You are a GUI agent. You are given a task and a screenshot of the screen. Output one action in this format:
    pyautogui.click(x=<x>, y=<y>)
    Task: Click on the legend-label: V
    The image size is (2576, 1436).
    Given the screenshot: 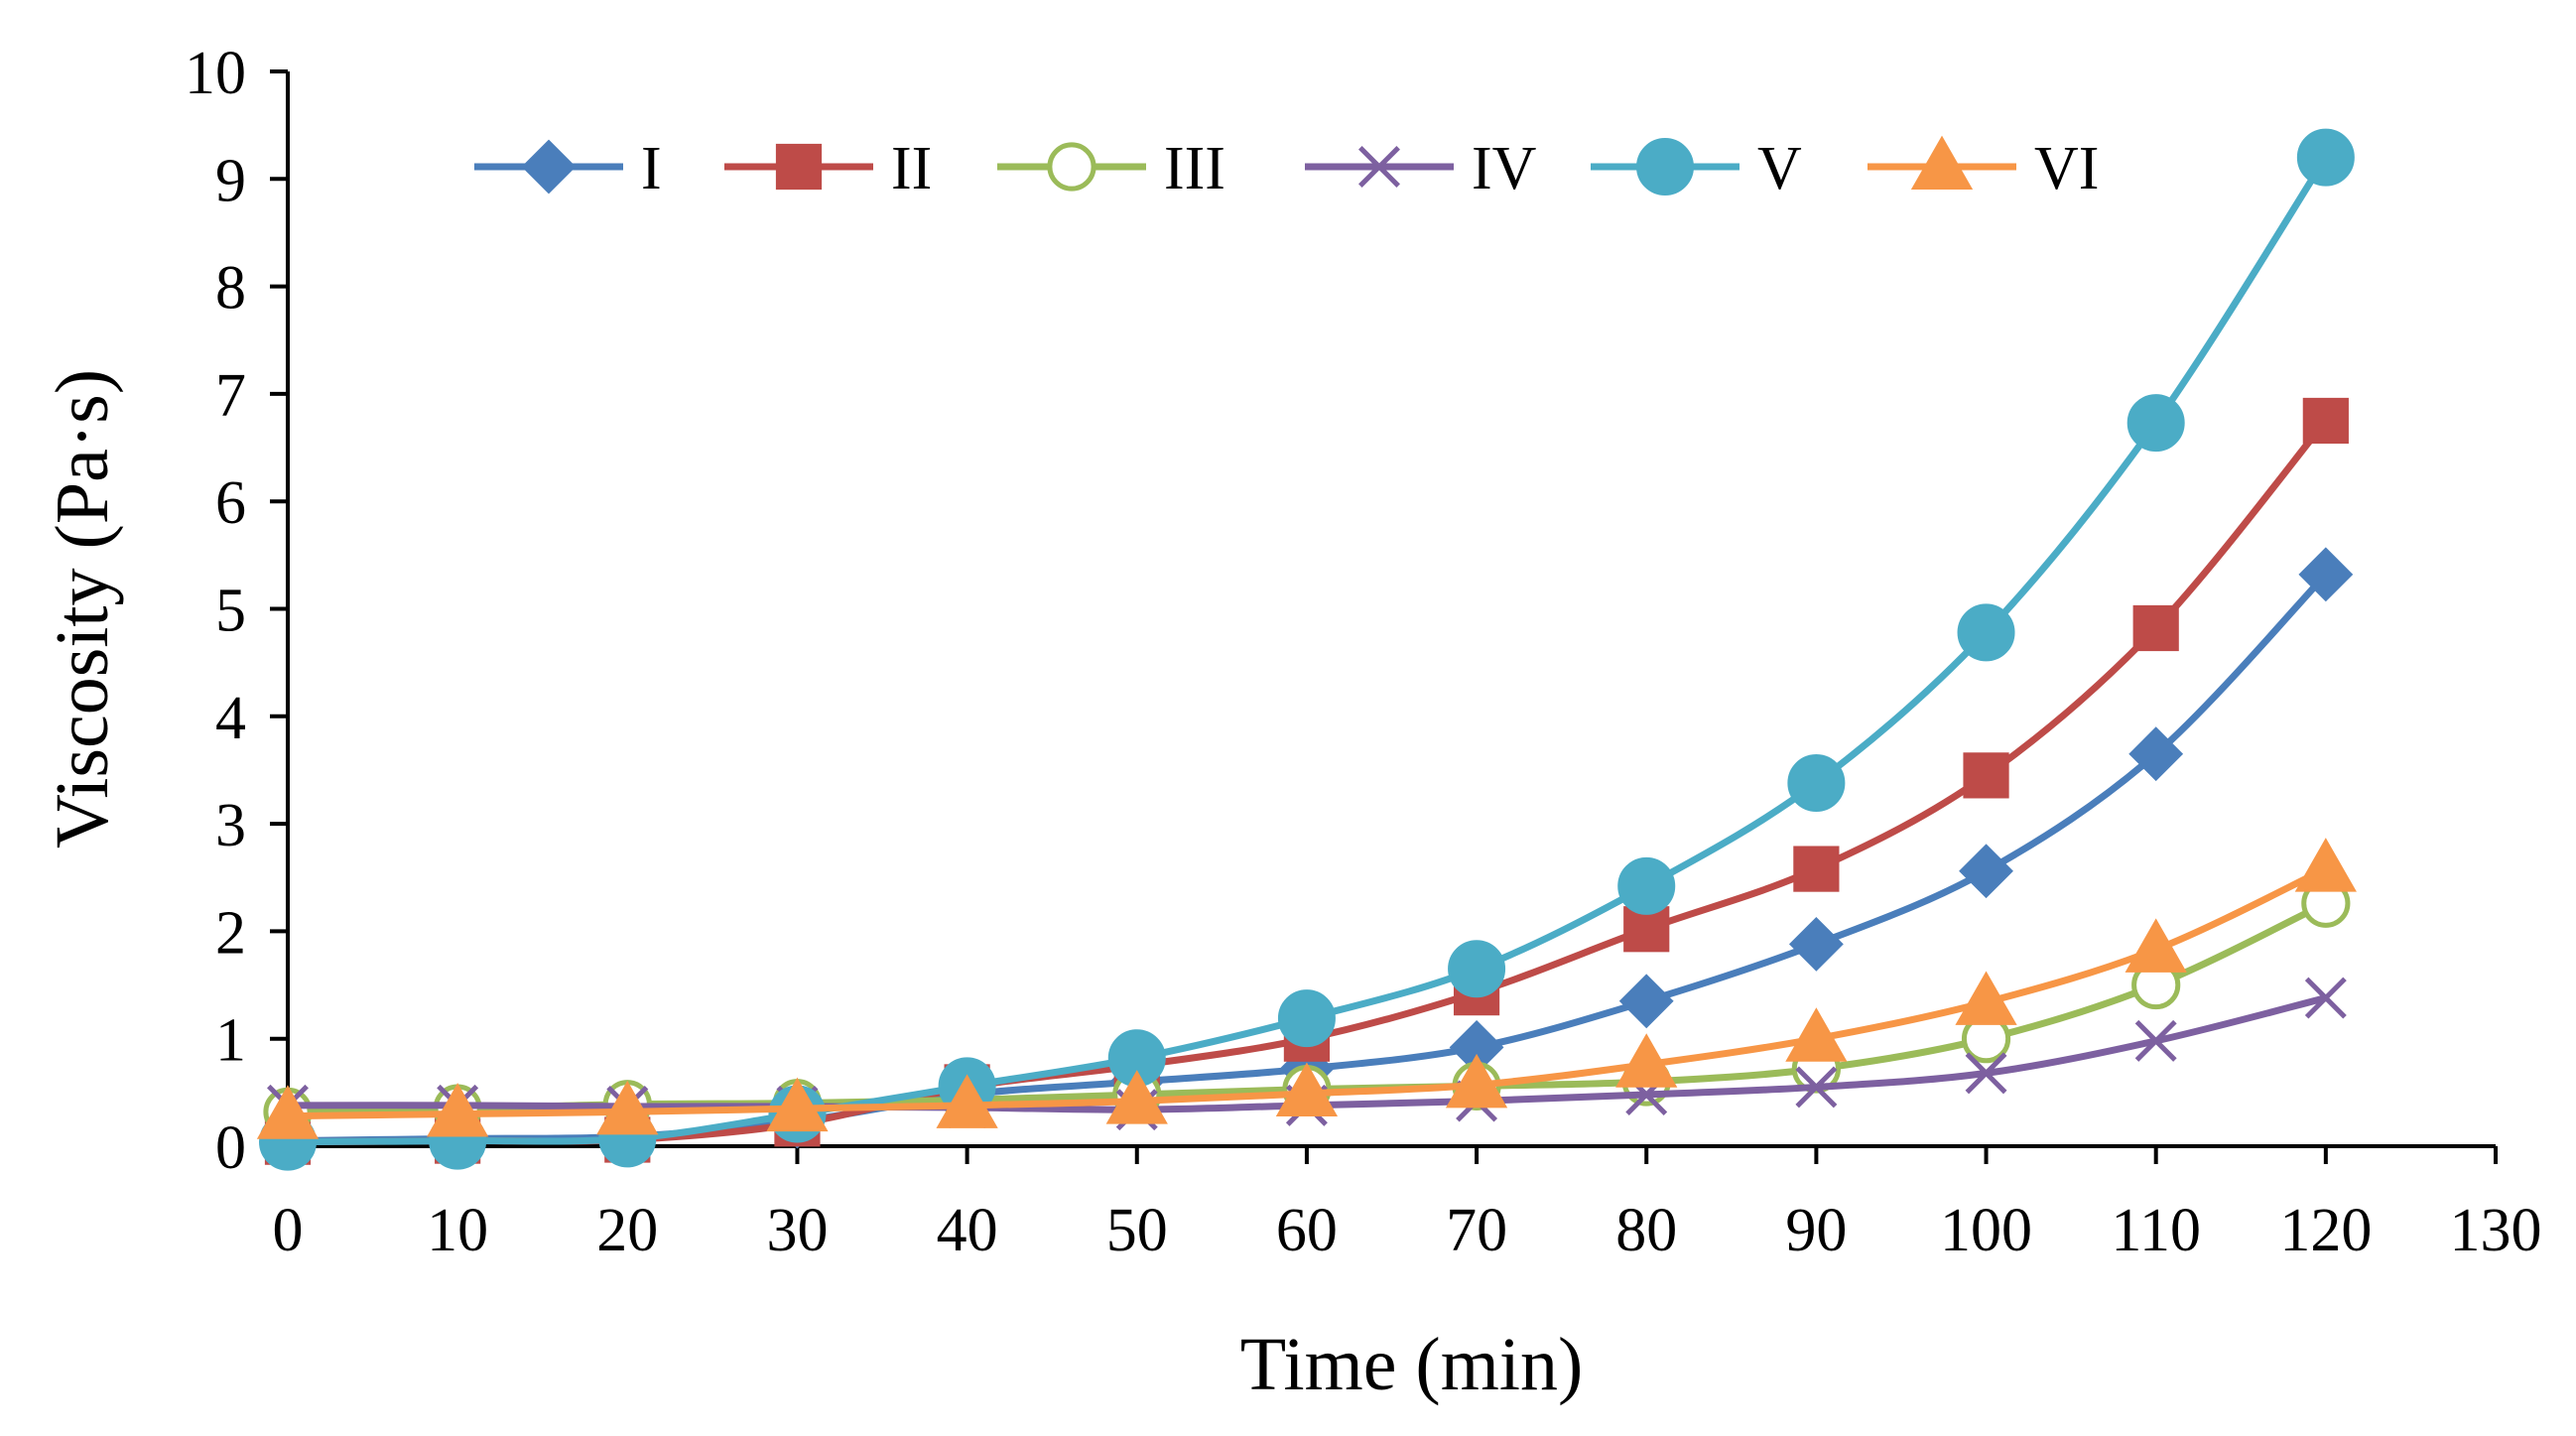 What is the action you would take?
    pyautogui.click(x=1780, y=169)
    